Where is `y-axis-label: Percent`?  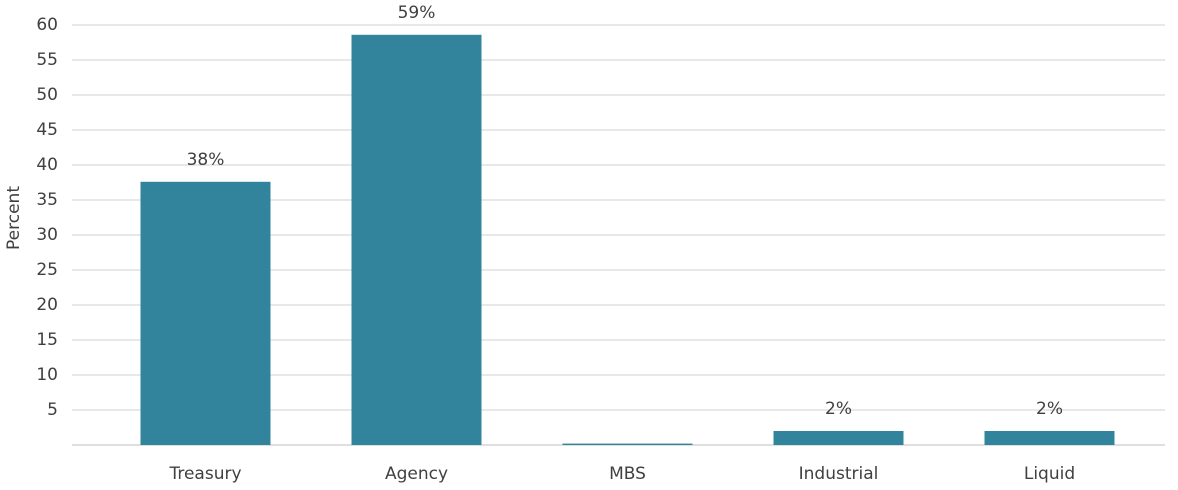
y-axis-label: Percent is located at coordinates (14, 218).